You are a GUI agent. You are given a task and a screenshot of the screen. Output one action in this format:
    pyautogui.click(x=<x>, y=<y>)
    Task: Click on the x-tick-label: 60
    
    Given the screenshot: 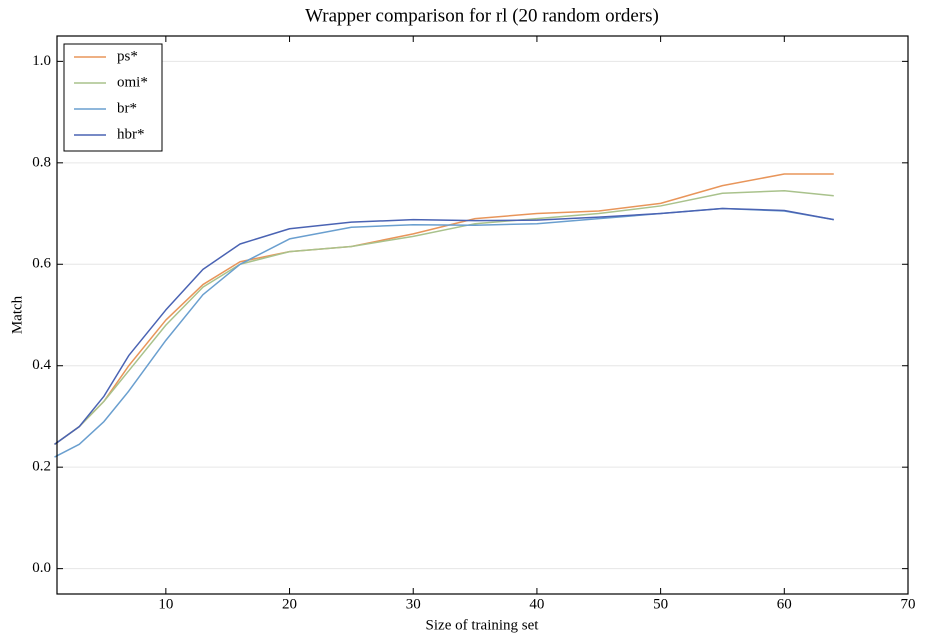 What is the action you would take?
    pyautogui.click(x=784, y=604)
    